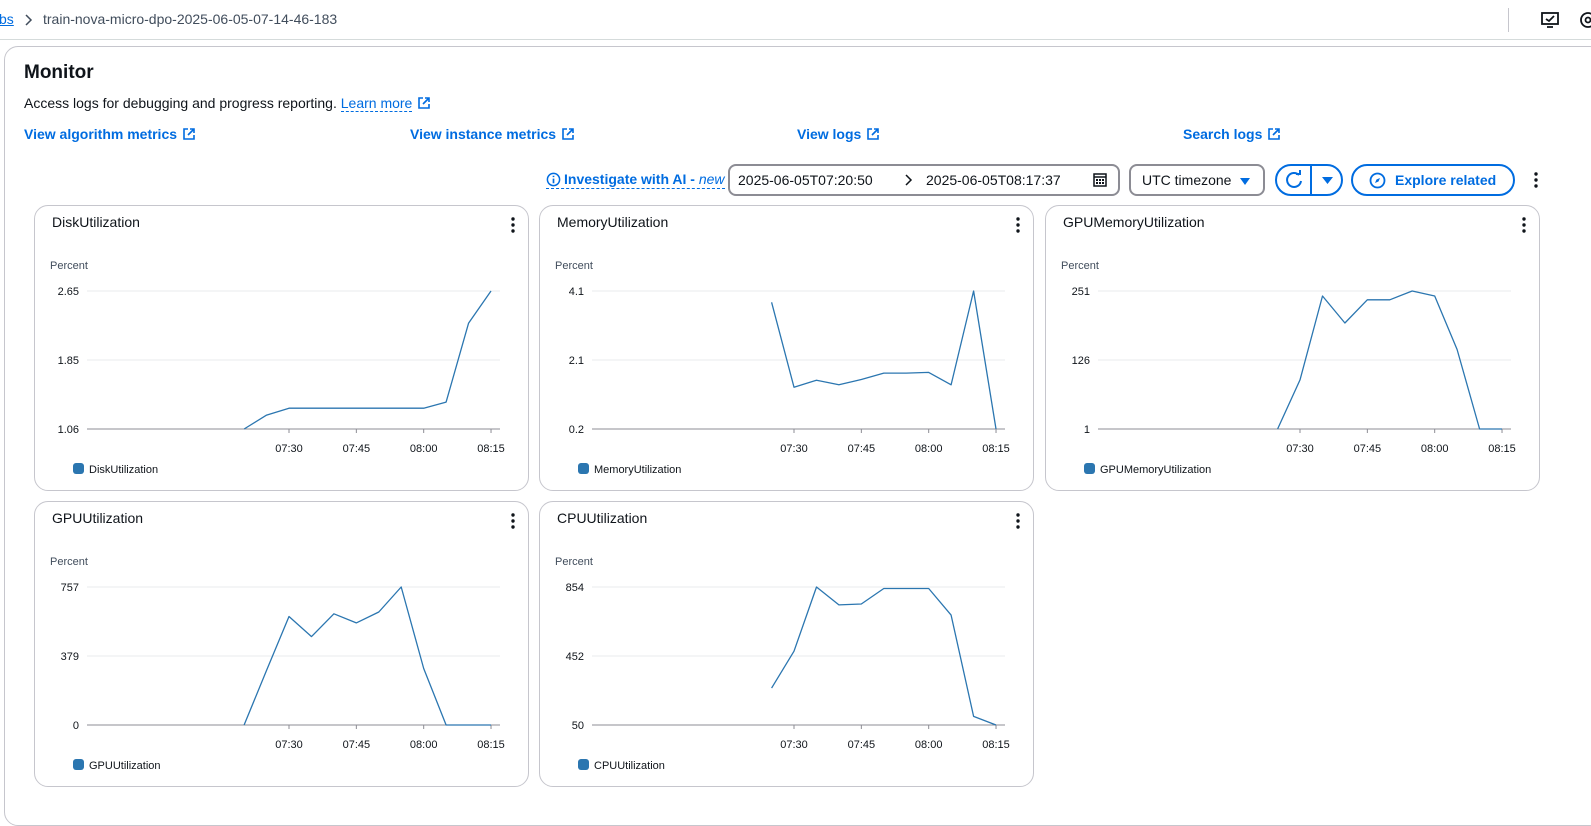 Image resolution: width=1591 pixels, height=826 pixels. I want to click on search-logs-link: Search logs, so click(1232, 134).